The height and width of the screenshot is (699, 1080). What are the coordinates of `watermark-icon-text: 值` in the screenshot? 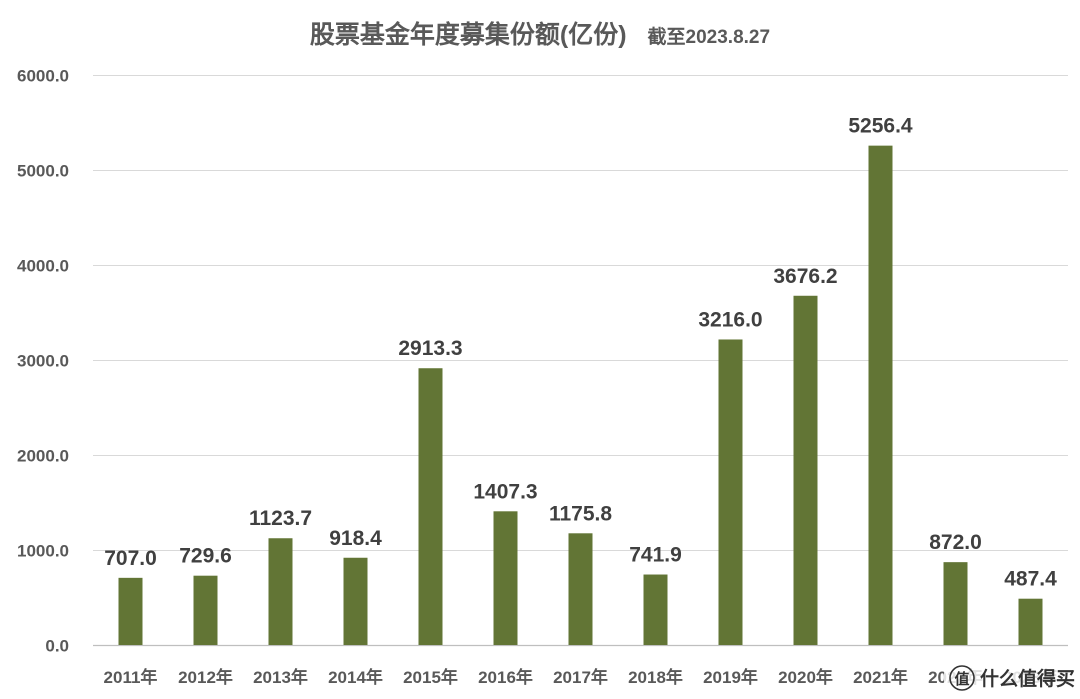 It's located at (961, 679).